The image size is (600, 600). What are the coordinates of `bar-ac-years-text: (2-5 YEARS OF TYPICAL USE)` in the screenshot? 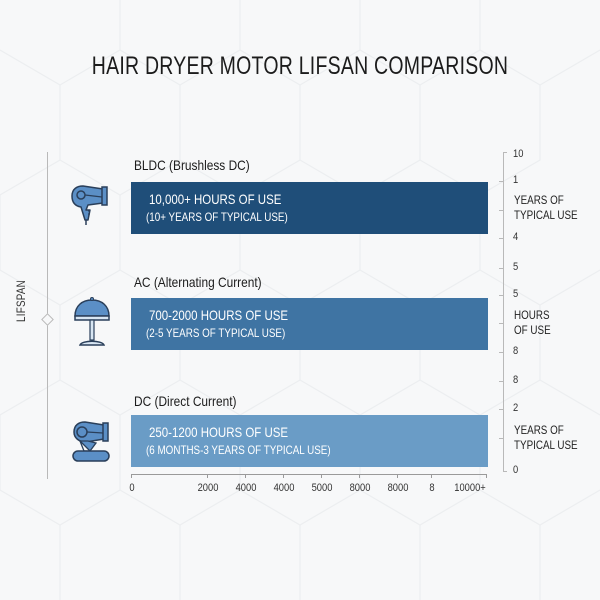 It's located at (216, 333).